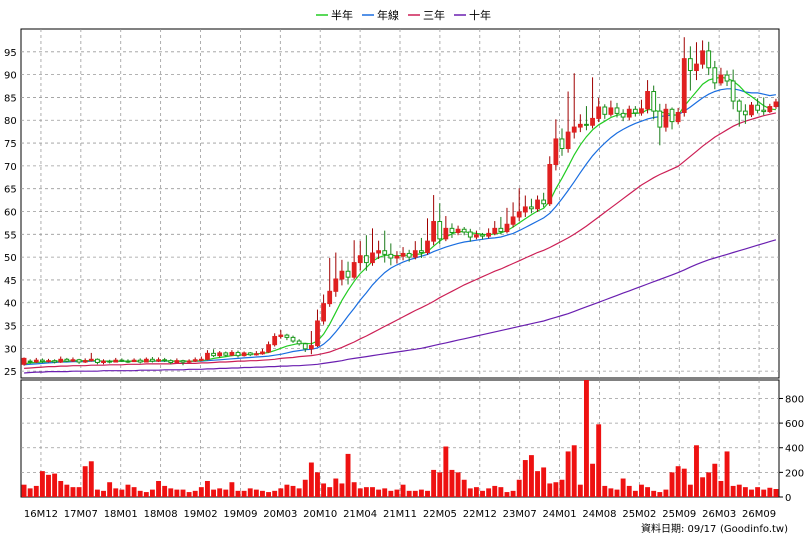 Image resolution: width=808 pixels, height=540 pixels. I want to click on x-tick-label: 19M02, so click(200, 514).